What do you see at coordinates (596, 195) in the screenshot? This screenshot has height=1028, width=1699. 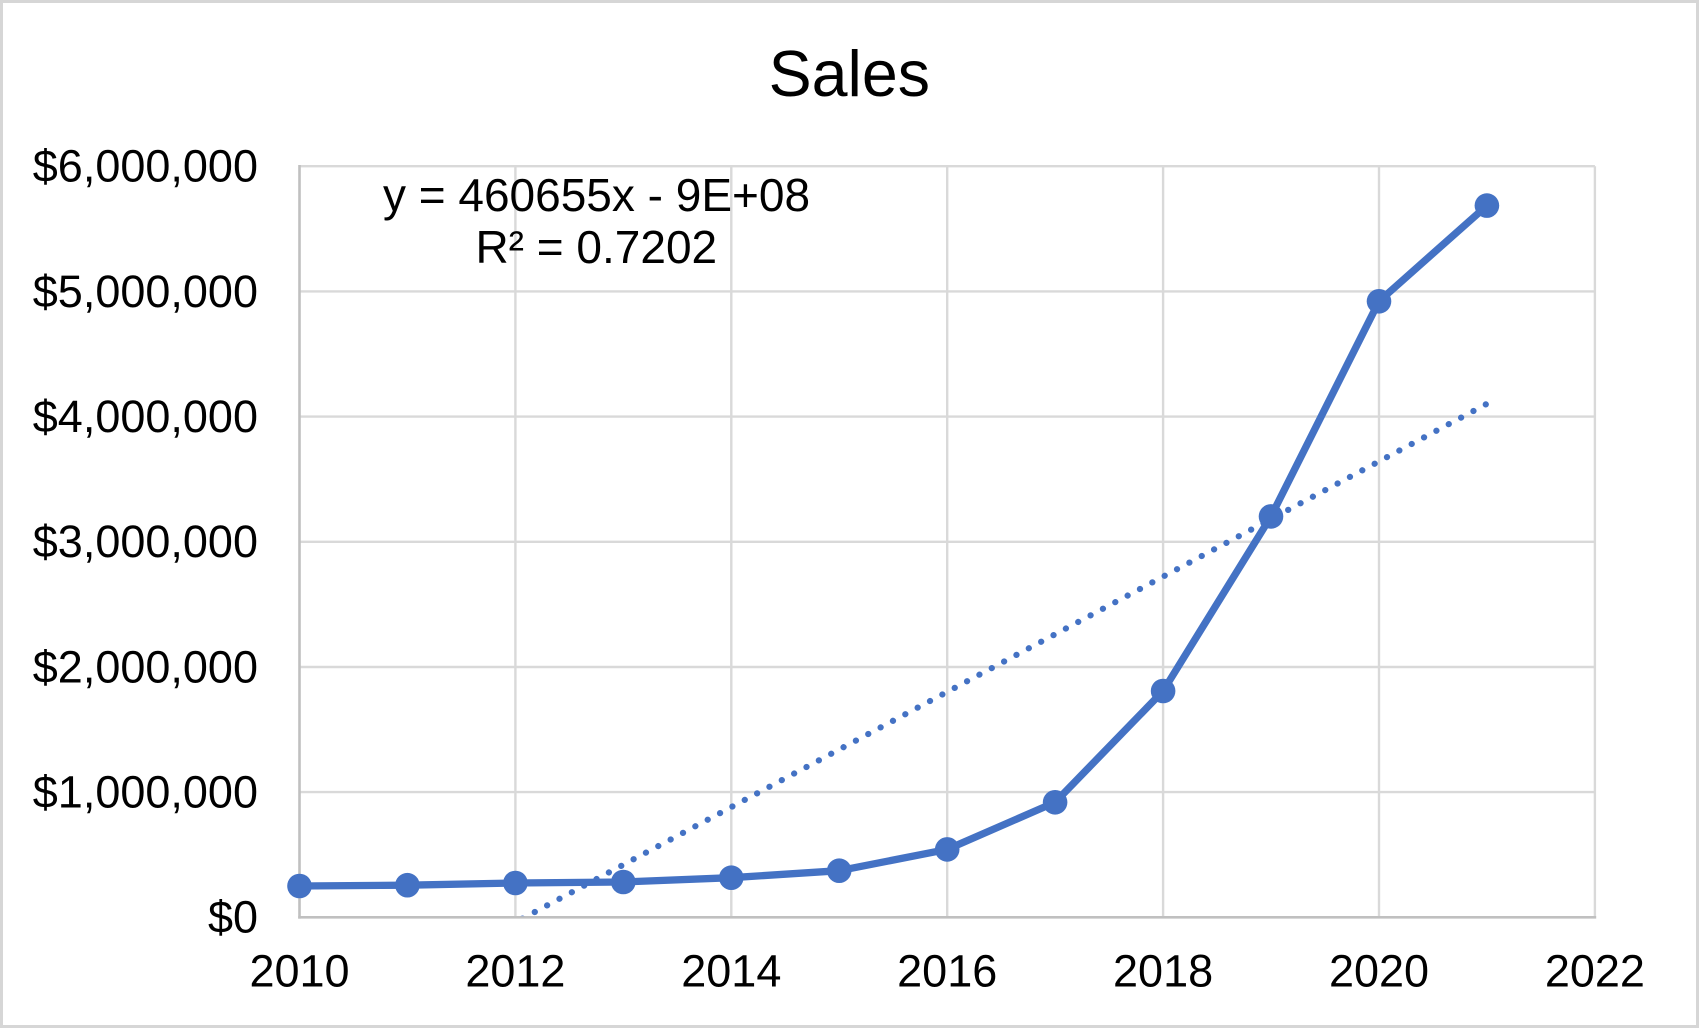 I see `svg-text: y = 460655x - 9E+08` at bounding box center [596, 195].